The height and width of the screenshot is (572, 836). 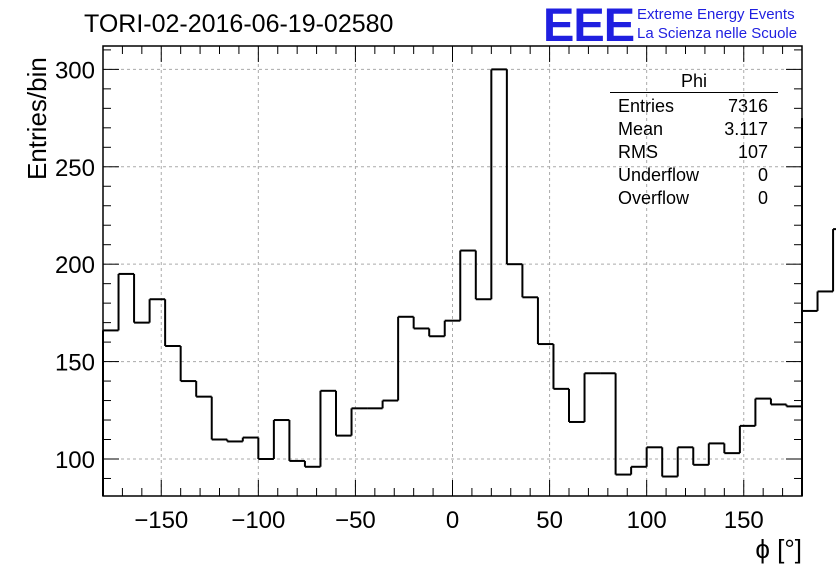 I want to click on stats-label: Underflow, so click(x=659, y=175).